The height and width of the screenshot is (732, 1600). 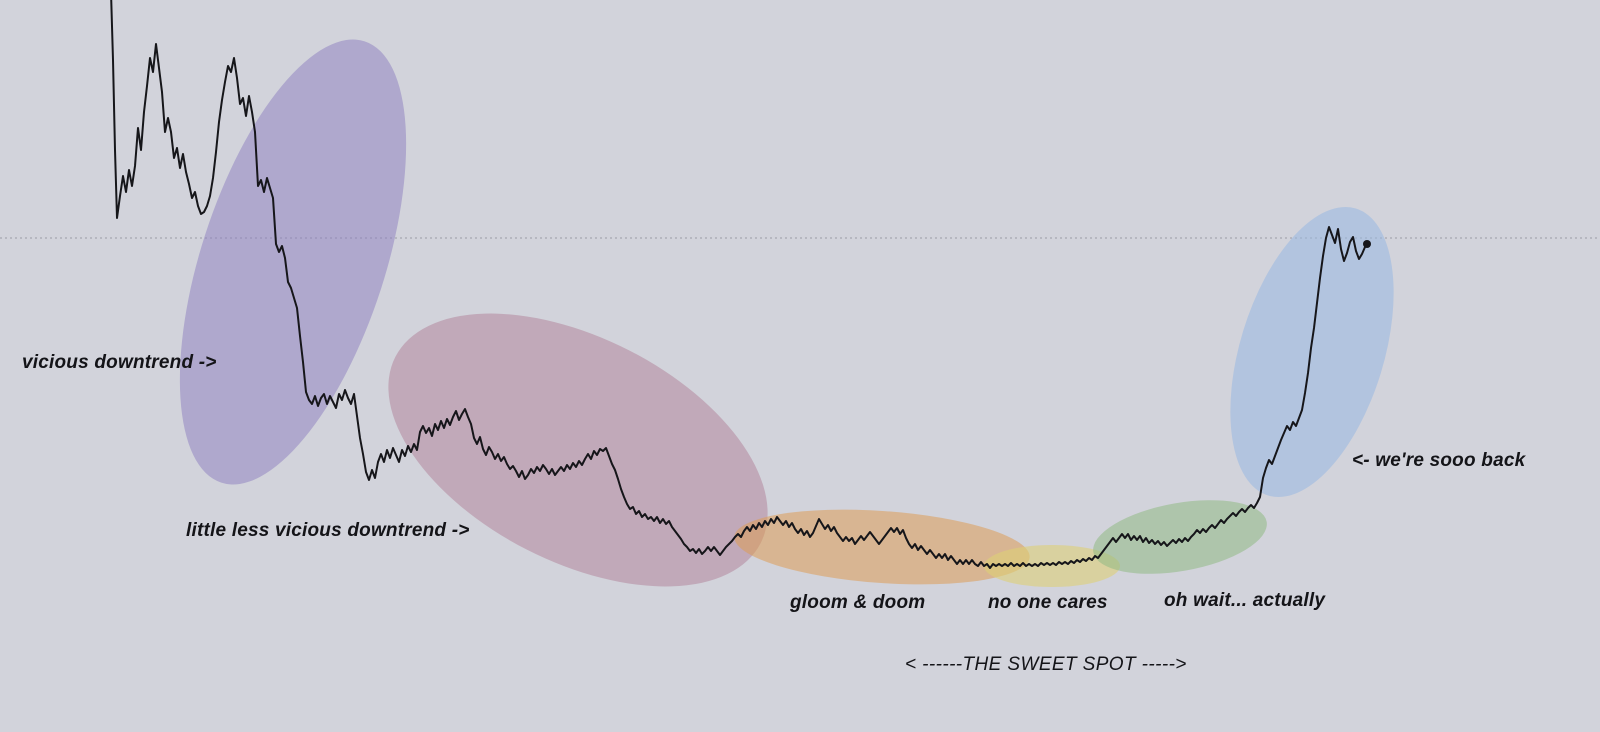 What do you see at coordinates (1439, 460) in the screenshot?
I see `annotation-were-sooo-back: <- we're sooo back` at bounding box center [1439, 460].